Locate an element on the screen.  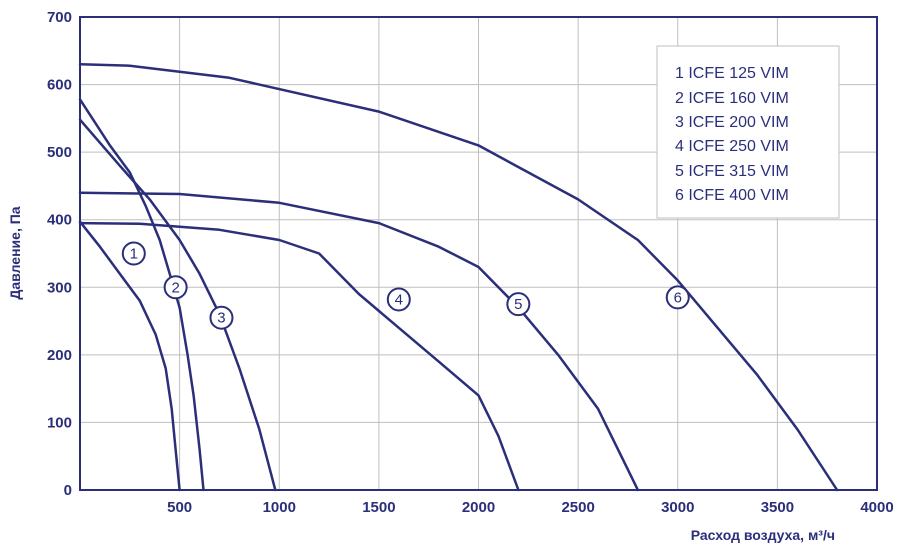
x-tick-label: 3500 is located at coordinates (777, 507).